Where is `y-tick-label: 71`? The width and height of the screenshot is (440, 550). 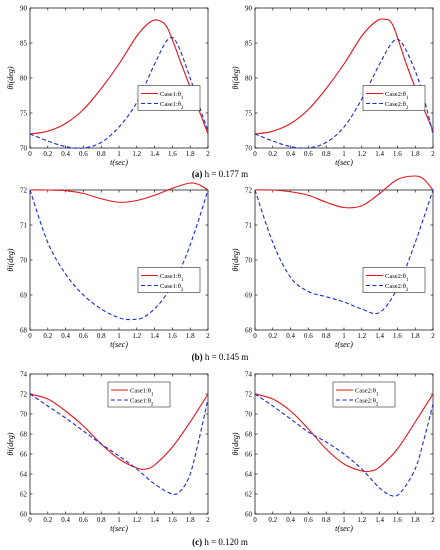 y-tick-label: 71 is located at coordinates (249, 225).